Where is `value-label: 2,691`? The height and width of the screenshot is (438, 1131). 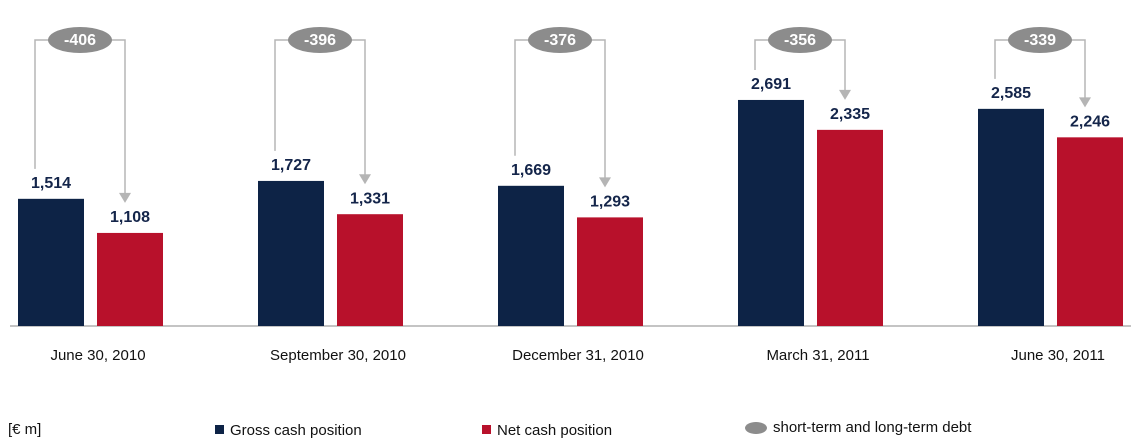
value-label: 2,691 is located at coordinates (771, 84).